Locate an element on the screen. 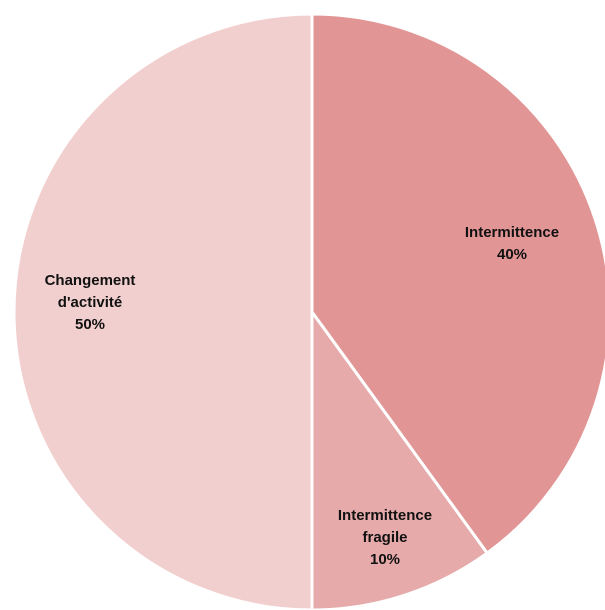  slice-label-line: 40% is located at coordinates (512, 254).